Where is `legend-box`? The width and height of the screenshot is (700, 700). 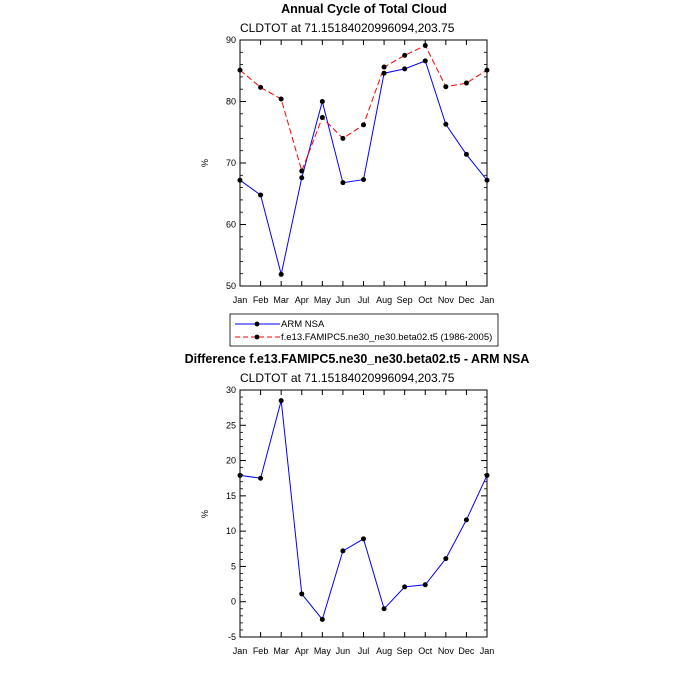 legend-box is located at coordinates (364, 330).